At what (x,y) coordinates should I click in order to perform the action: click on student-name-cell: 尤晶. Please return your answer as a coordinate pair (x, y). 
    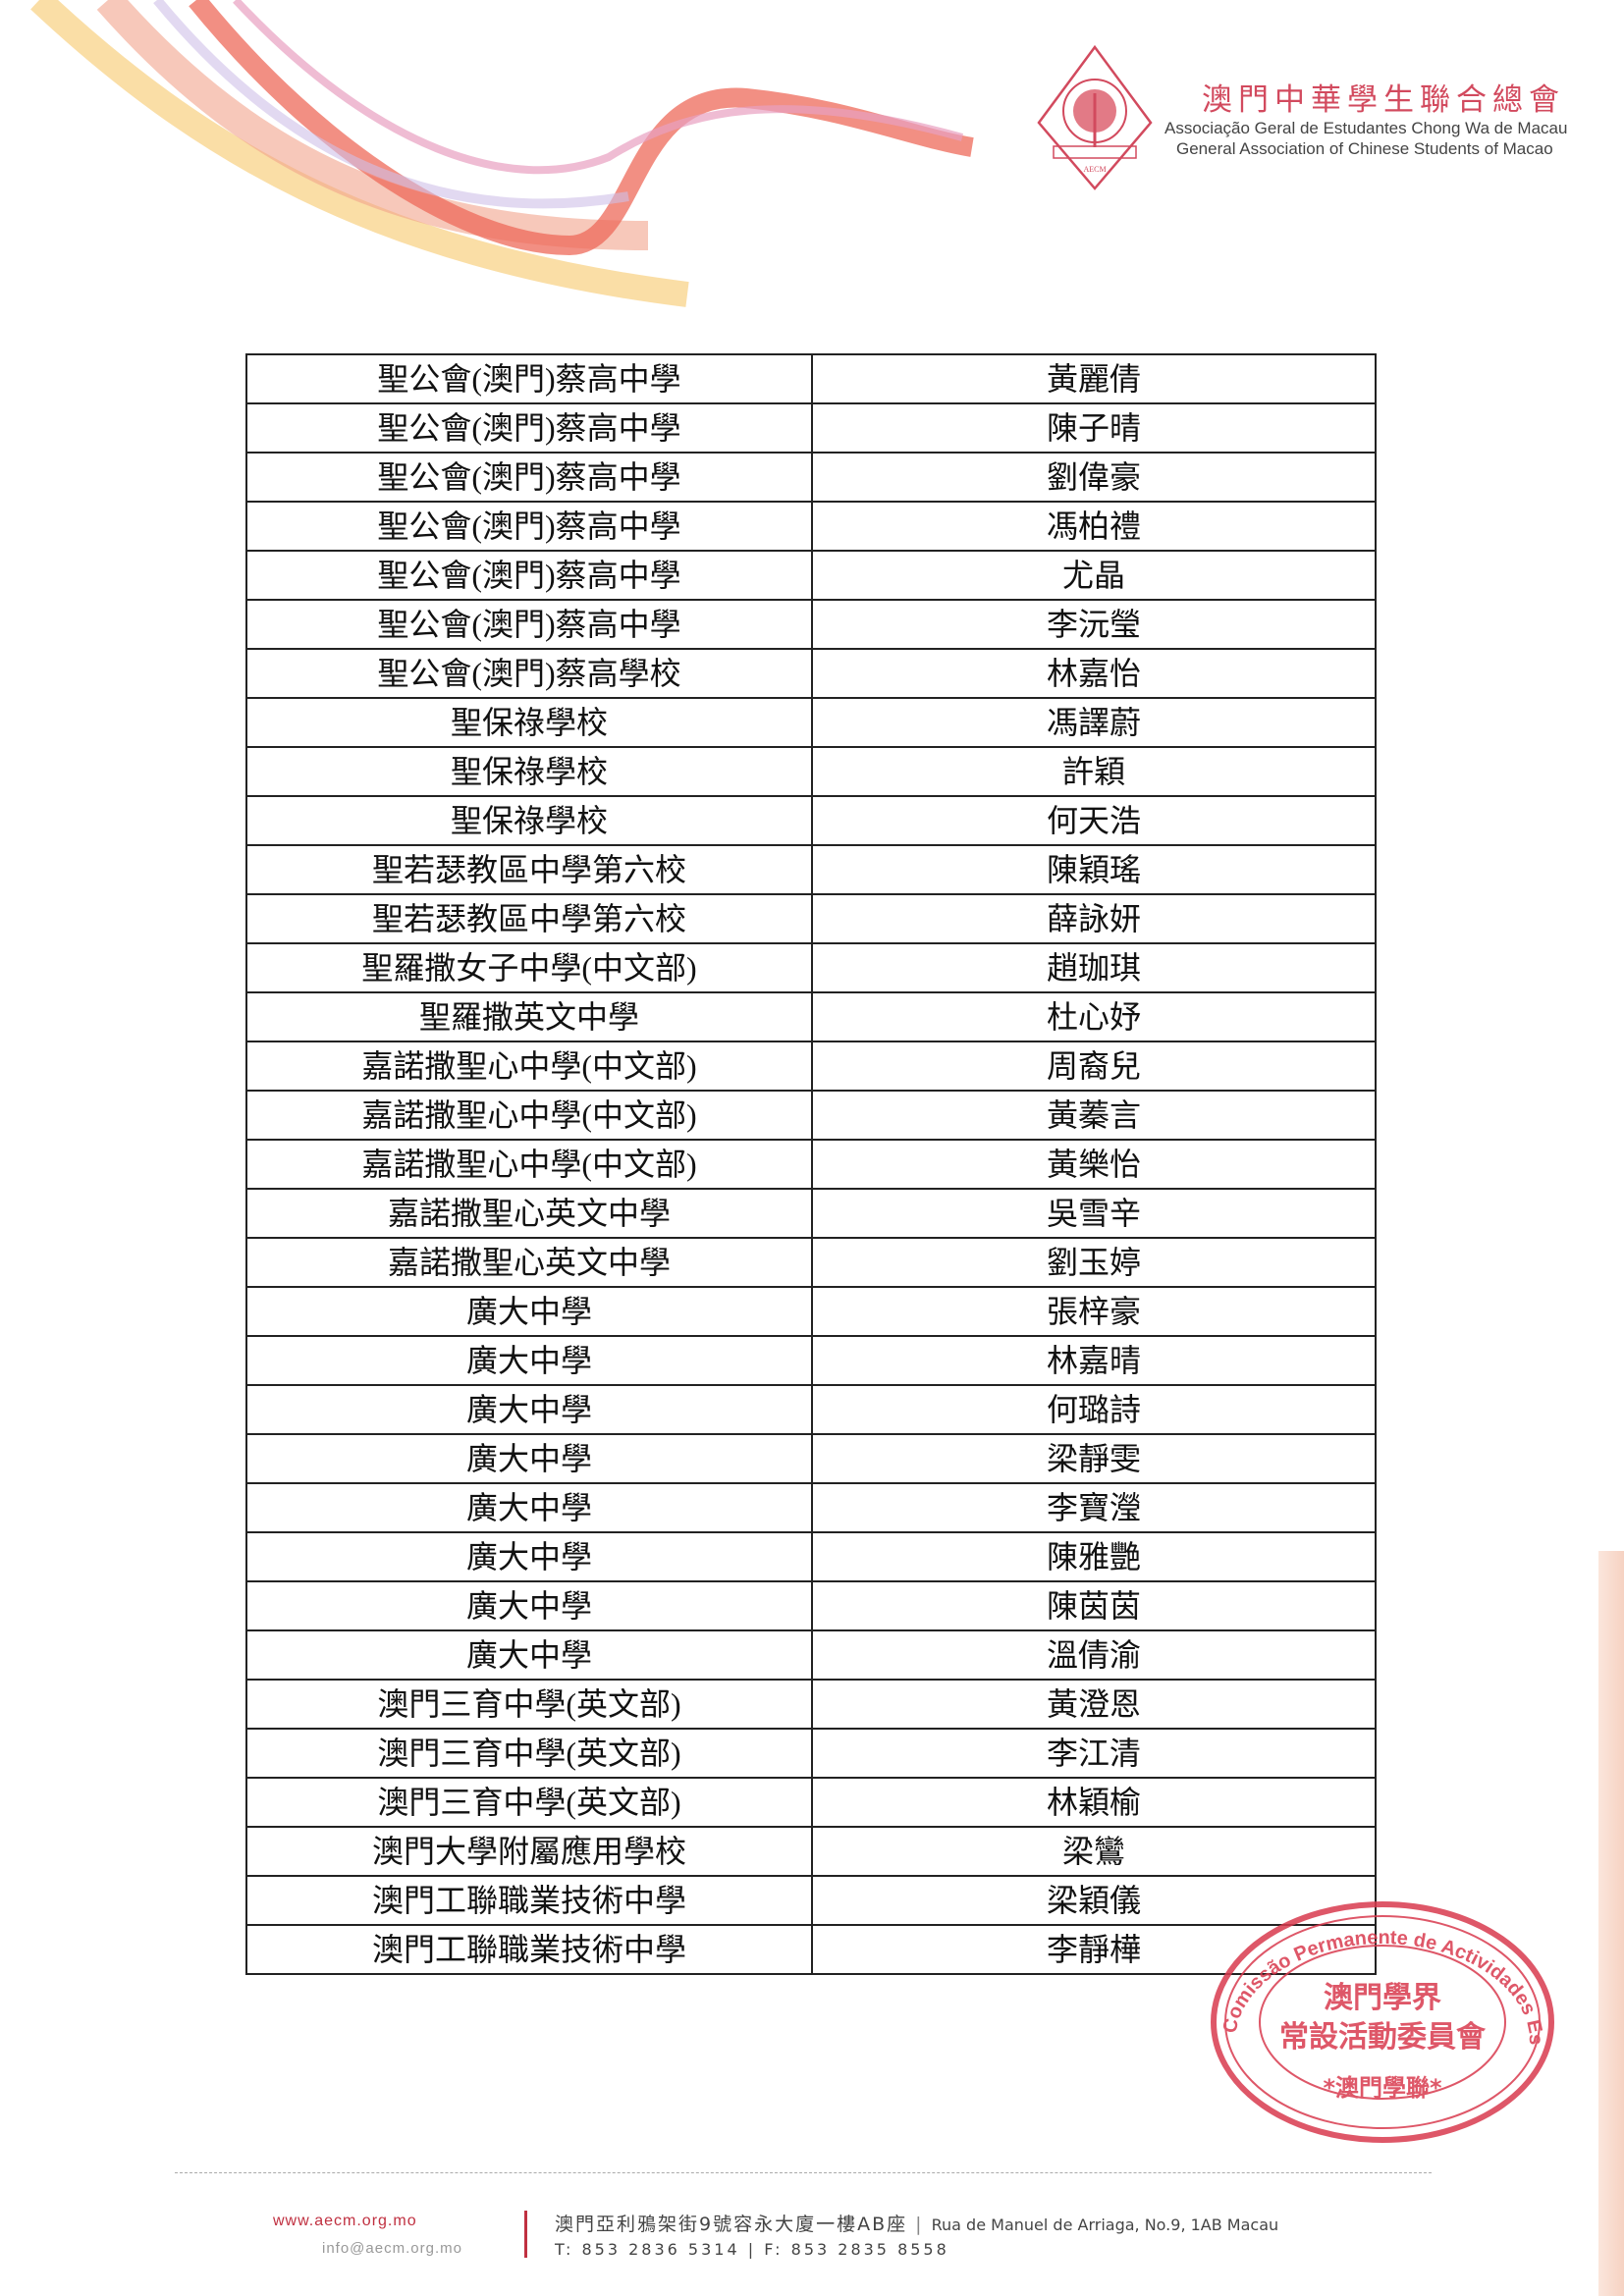
    Looking at the image, I should click on (1094, 575).